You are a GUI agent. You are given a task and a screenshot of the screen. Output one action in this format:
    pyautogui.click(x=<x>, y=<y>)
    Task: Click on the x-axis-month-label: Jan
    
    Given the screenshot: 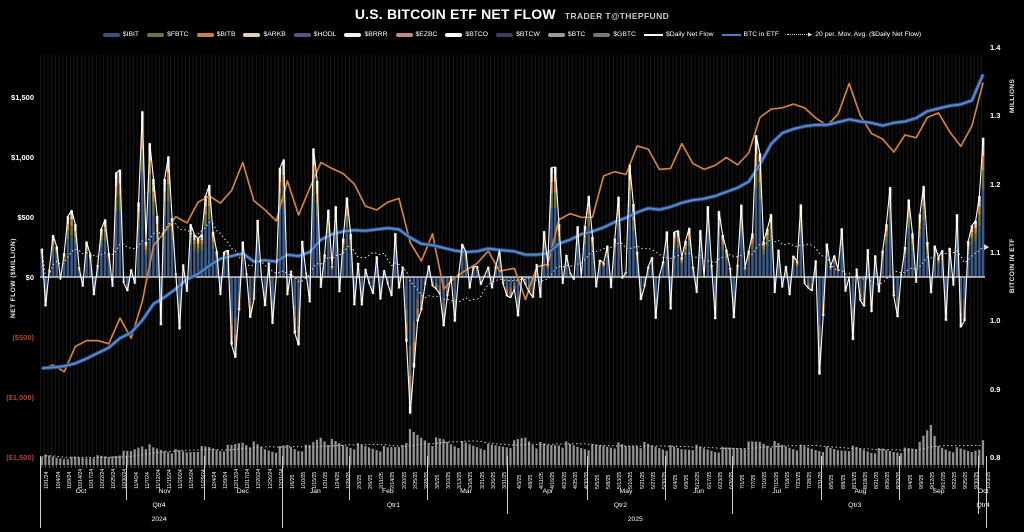 What is the action you would take?
    pyautogui.click(x=315, y=491)
    